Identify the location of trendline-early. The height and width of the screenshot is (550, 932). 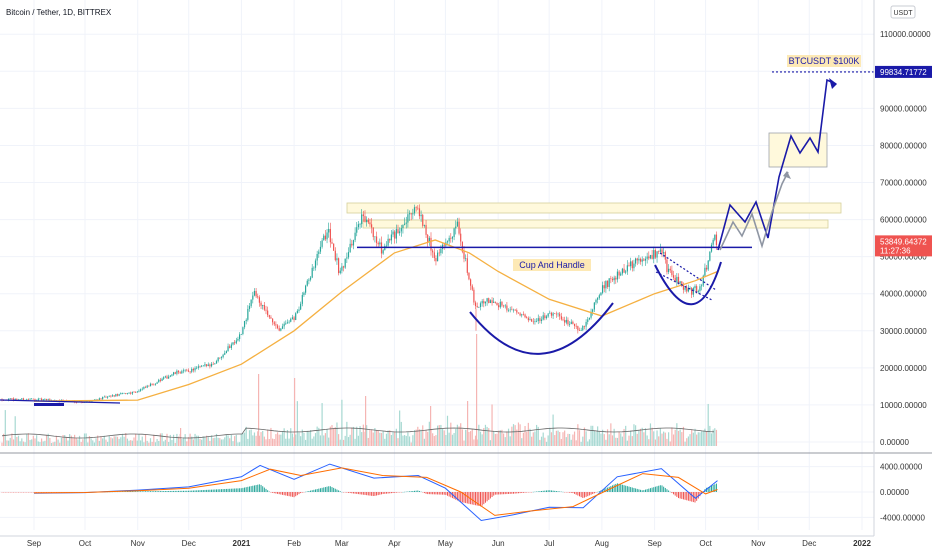
(60, 401).